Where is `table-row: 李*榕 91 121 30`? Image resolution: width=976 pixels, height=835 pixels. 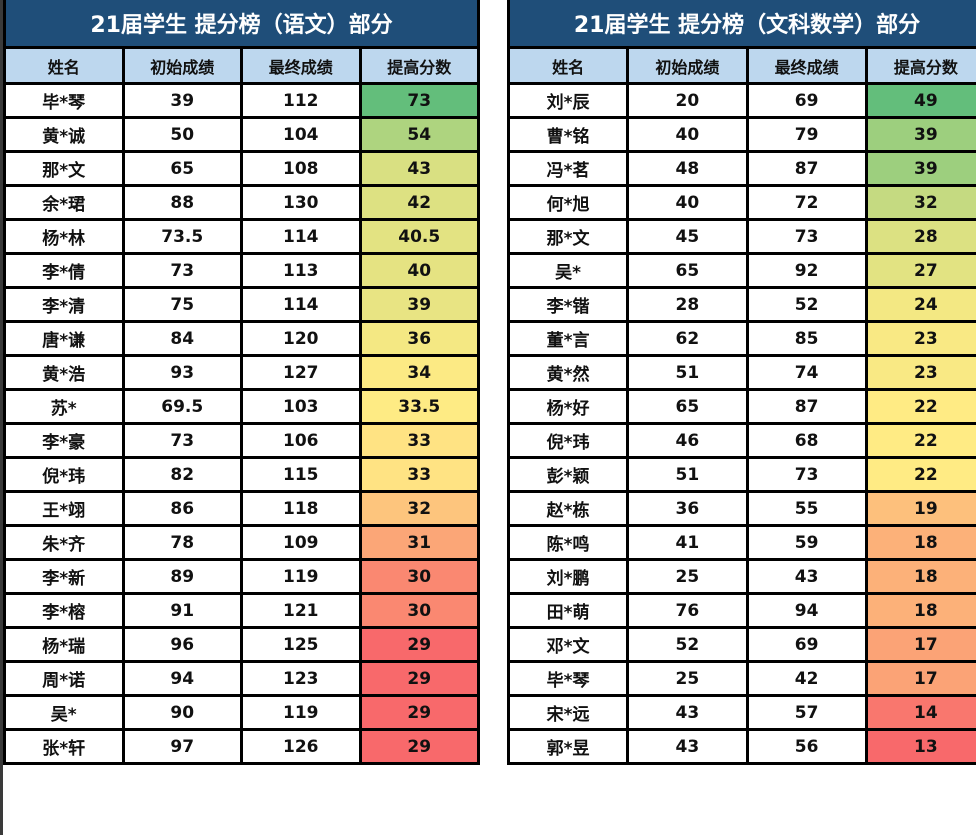 table-row: 李*榕 91 121 30 is located at coordinates (241, 610).